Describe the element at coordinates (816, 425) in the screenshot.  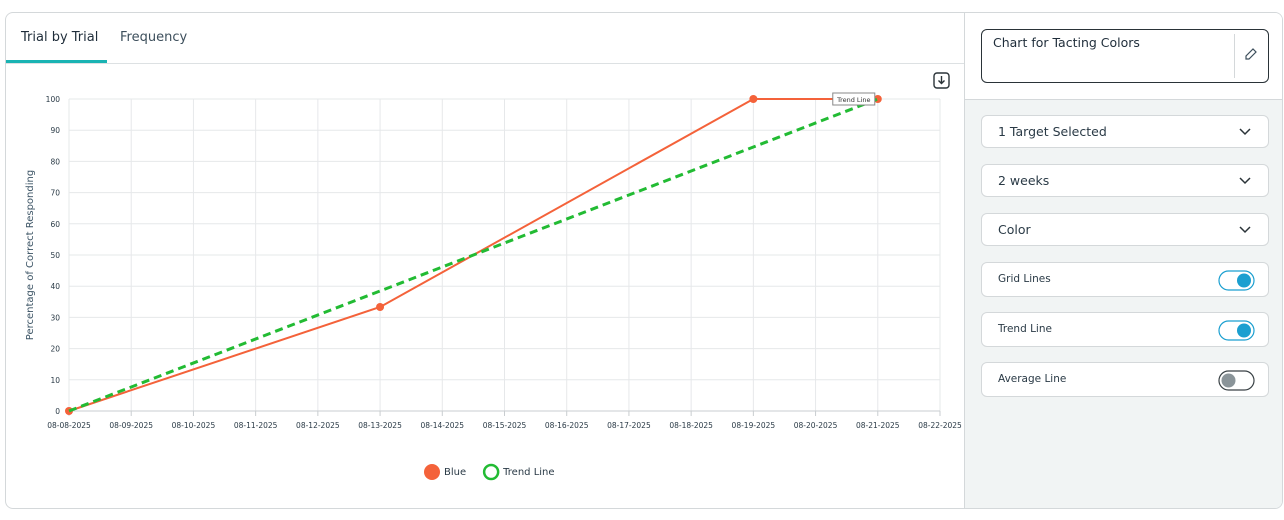
I see `x-tick-label: 08-20-2025` at that location.